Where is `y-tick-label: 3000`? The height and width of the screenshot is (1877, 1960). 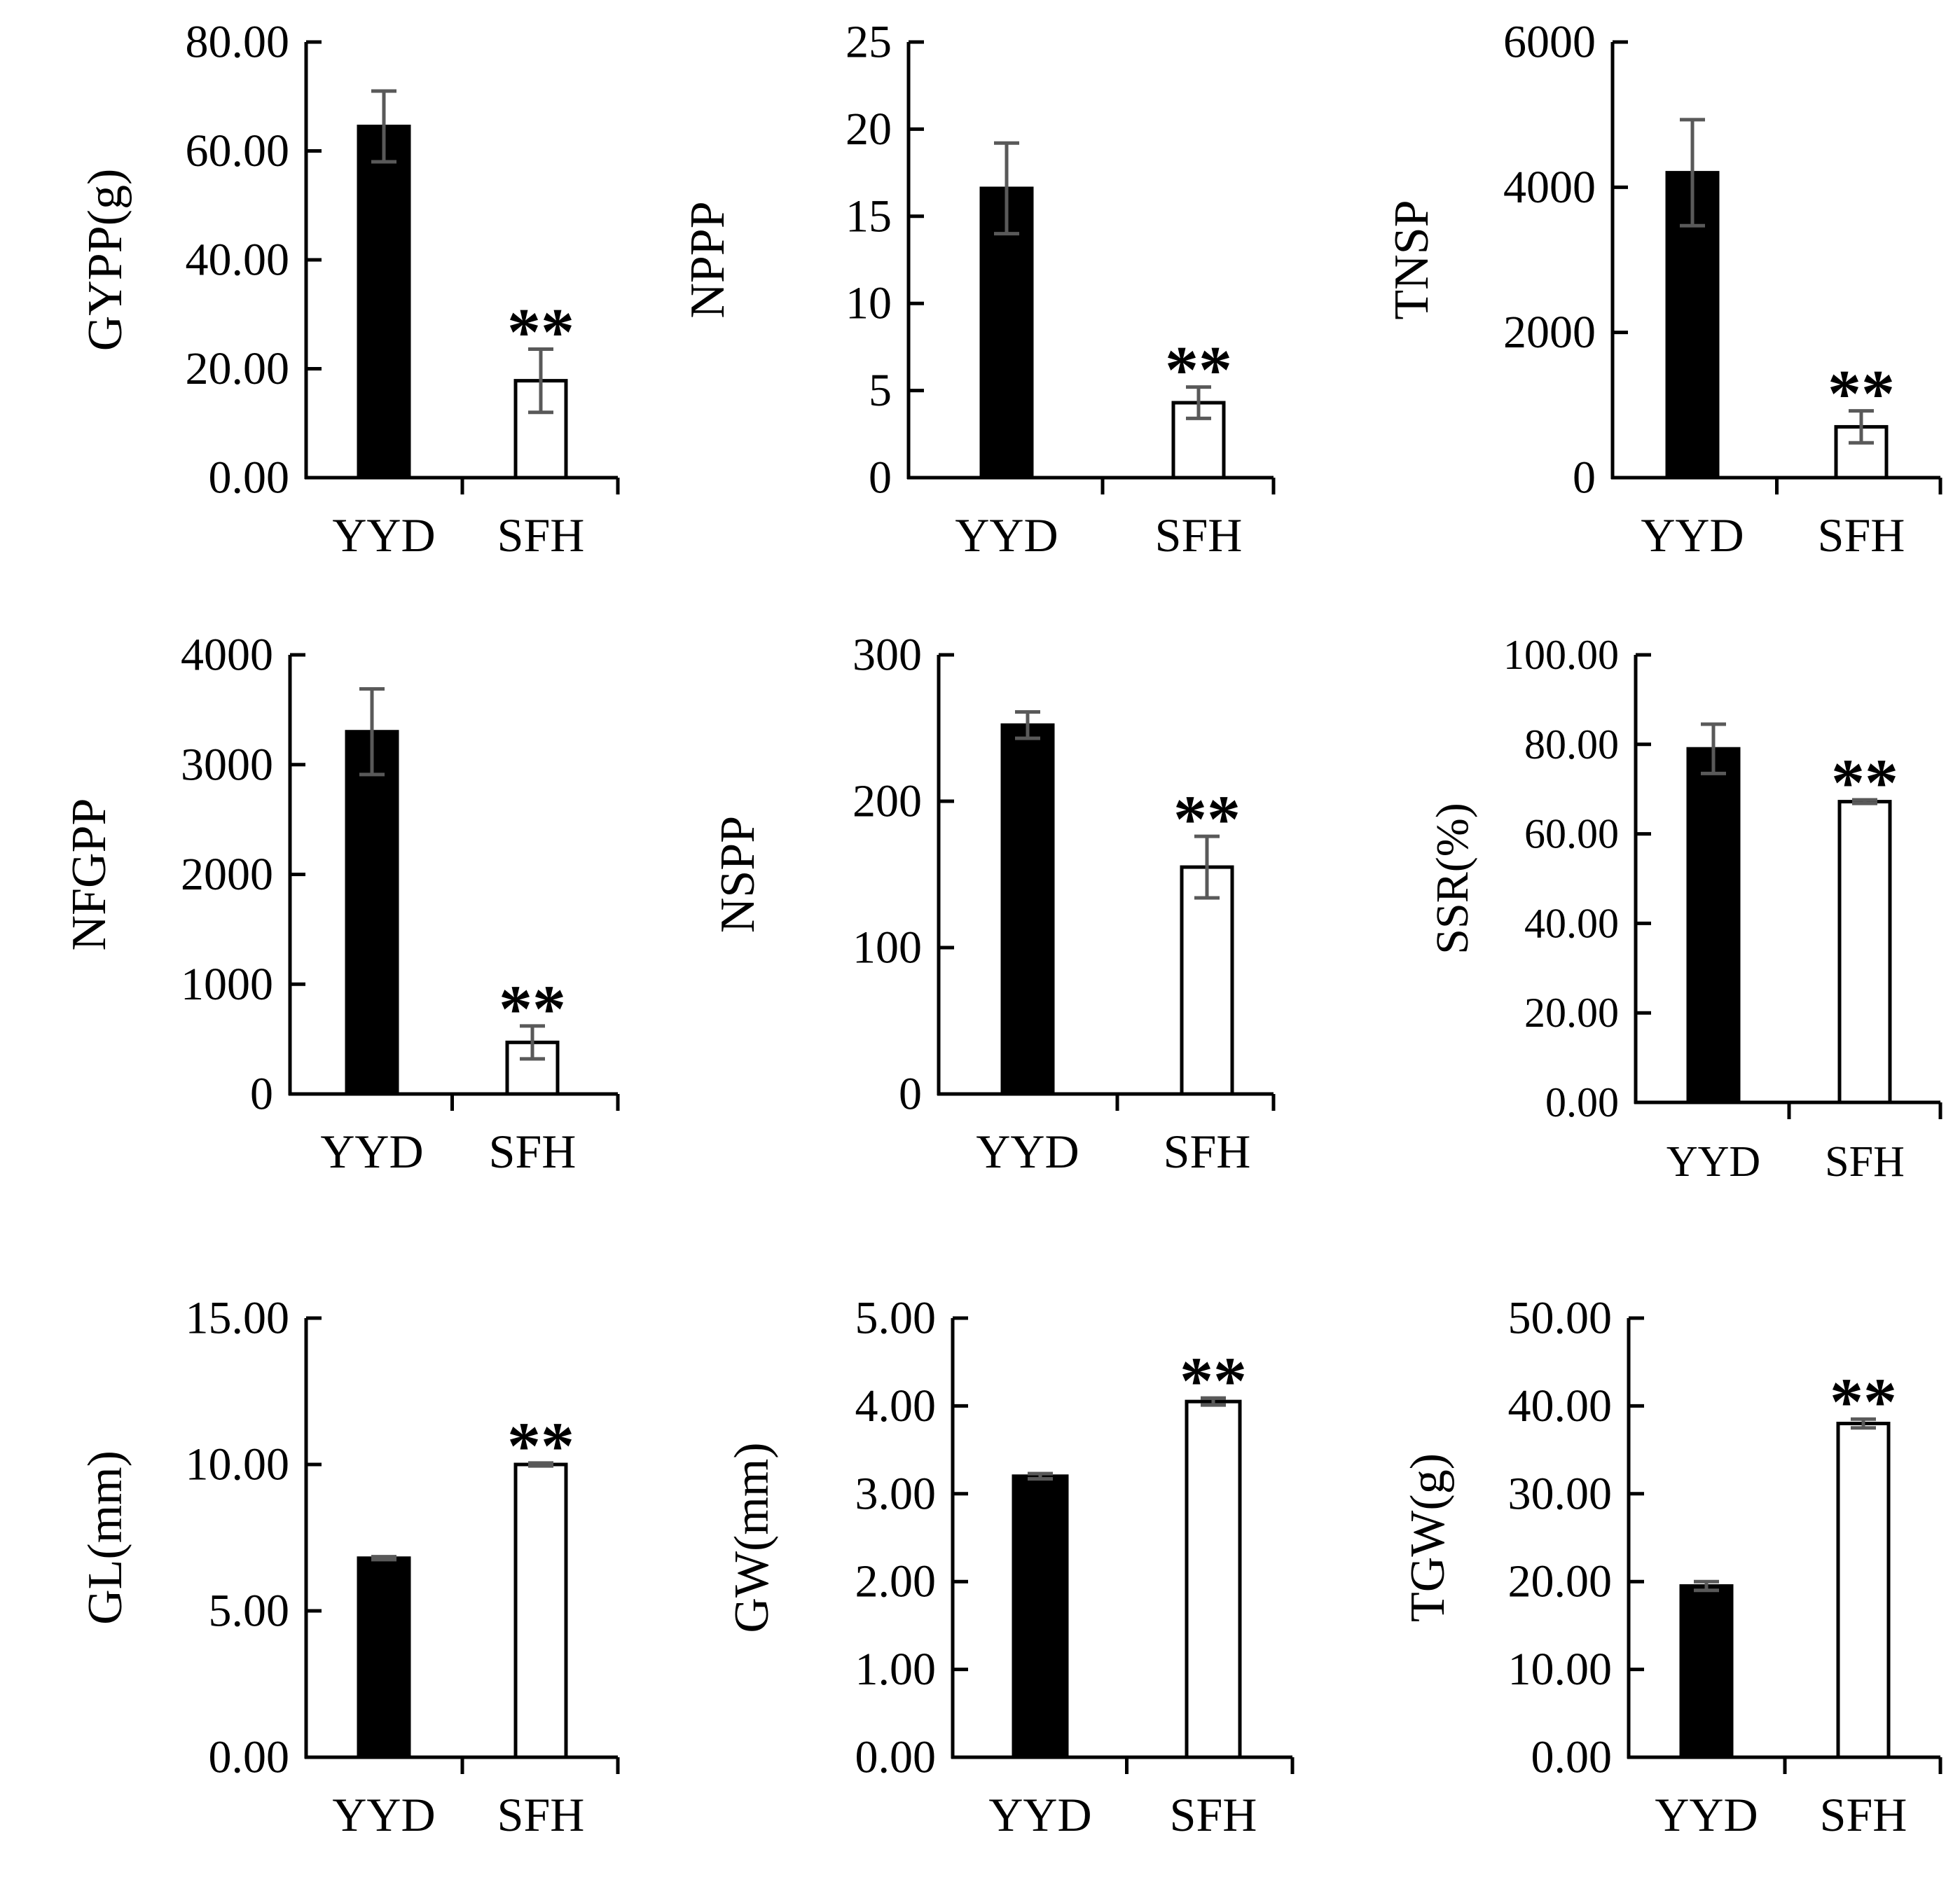 y-tick-label: 3000 is located at coordinates (227, 764).